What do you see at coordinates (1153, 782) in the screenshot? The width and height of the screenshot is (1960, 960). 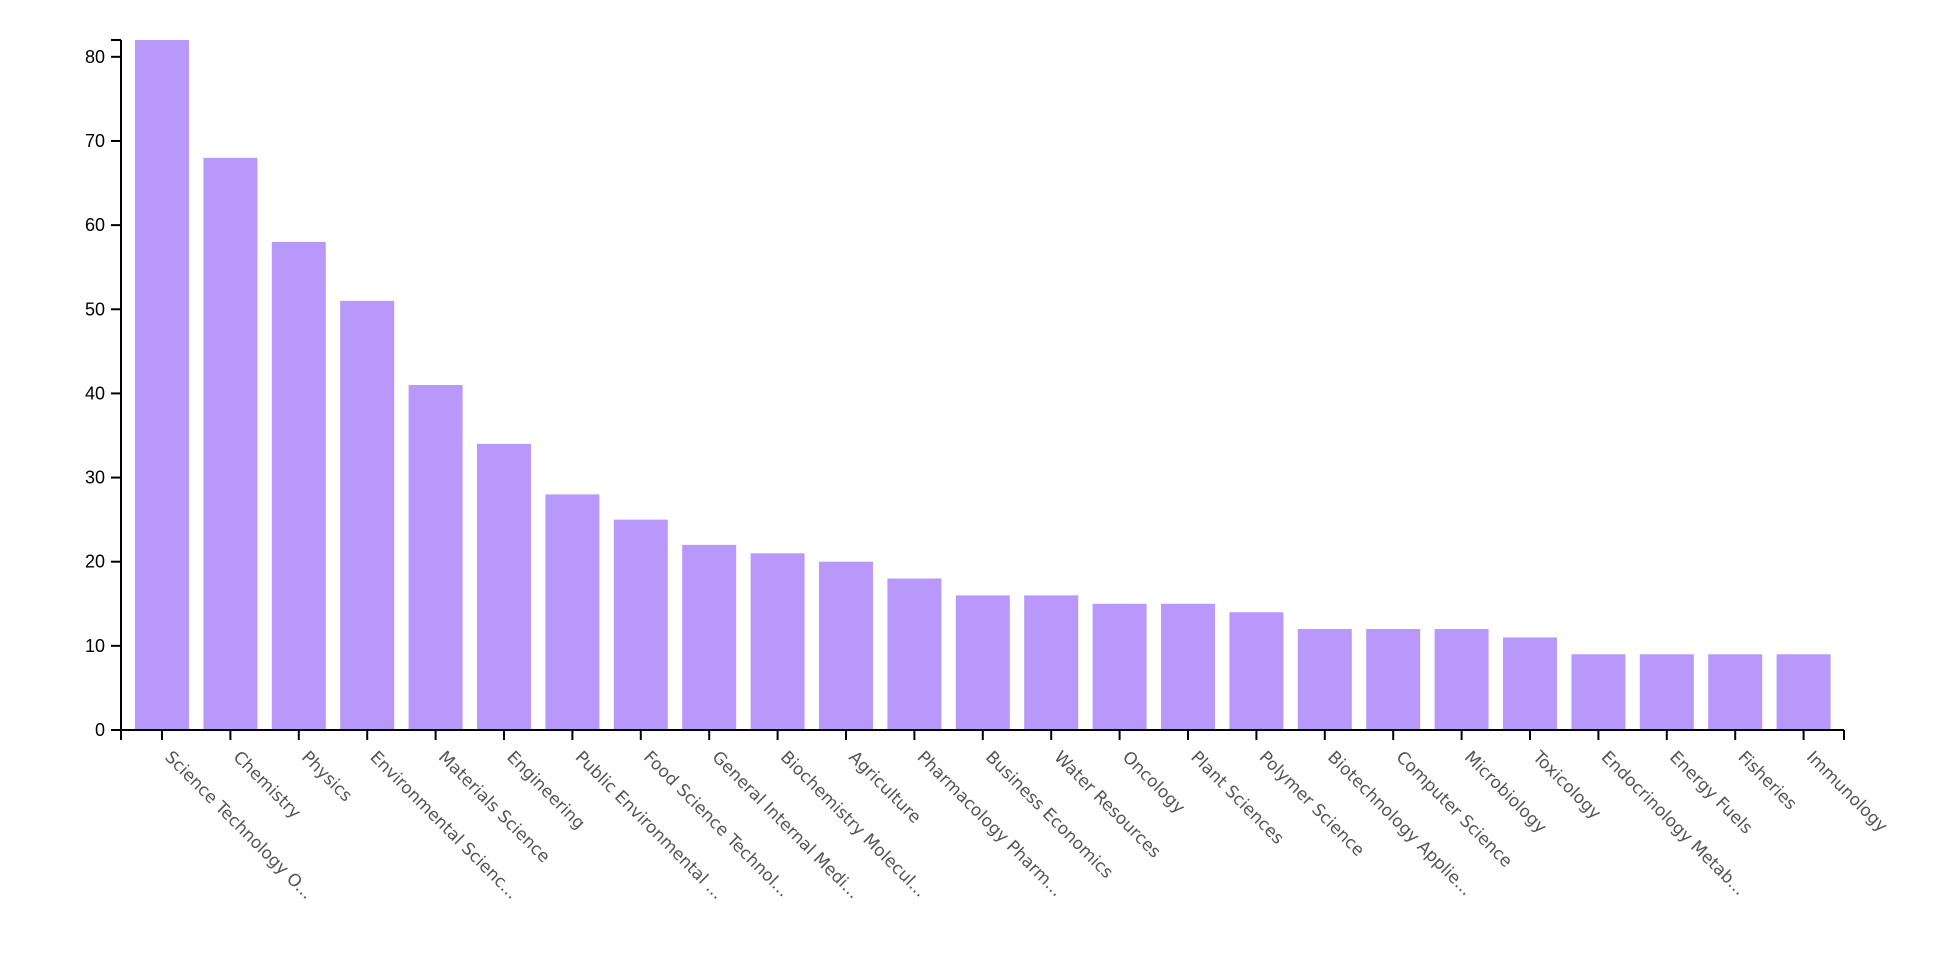 I see `x-tick-label: Oncology` at bounding box center [1153, 782].